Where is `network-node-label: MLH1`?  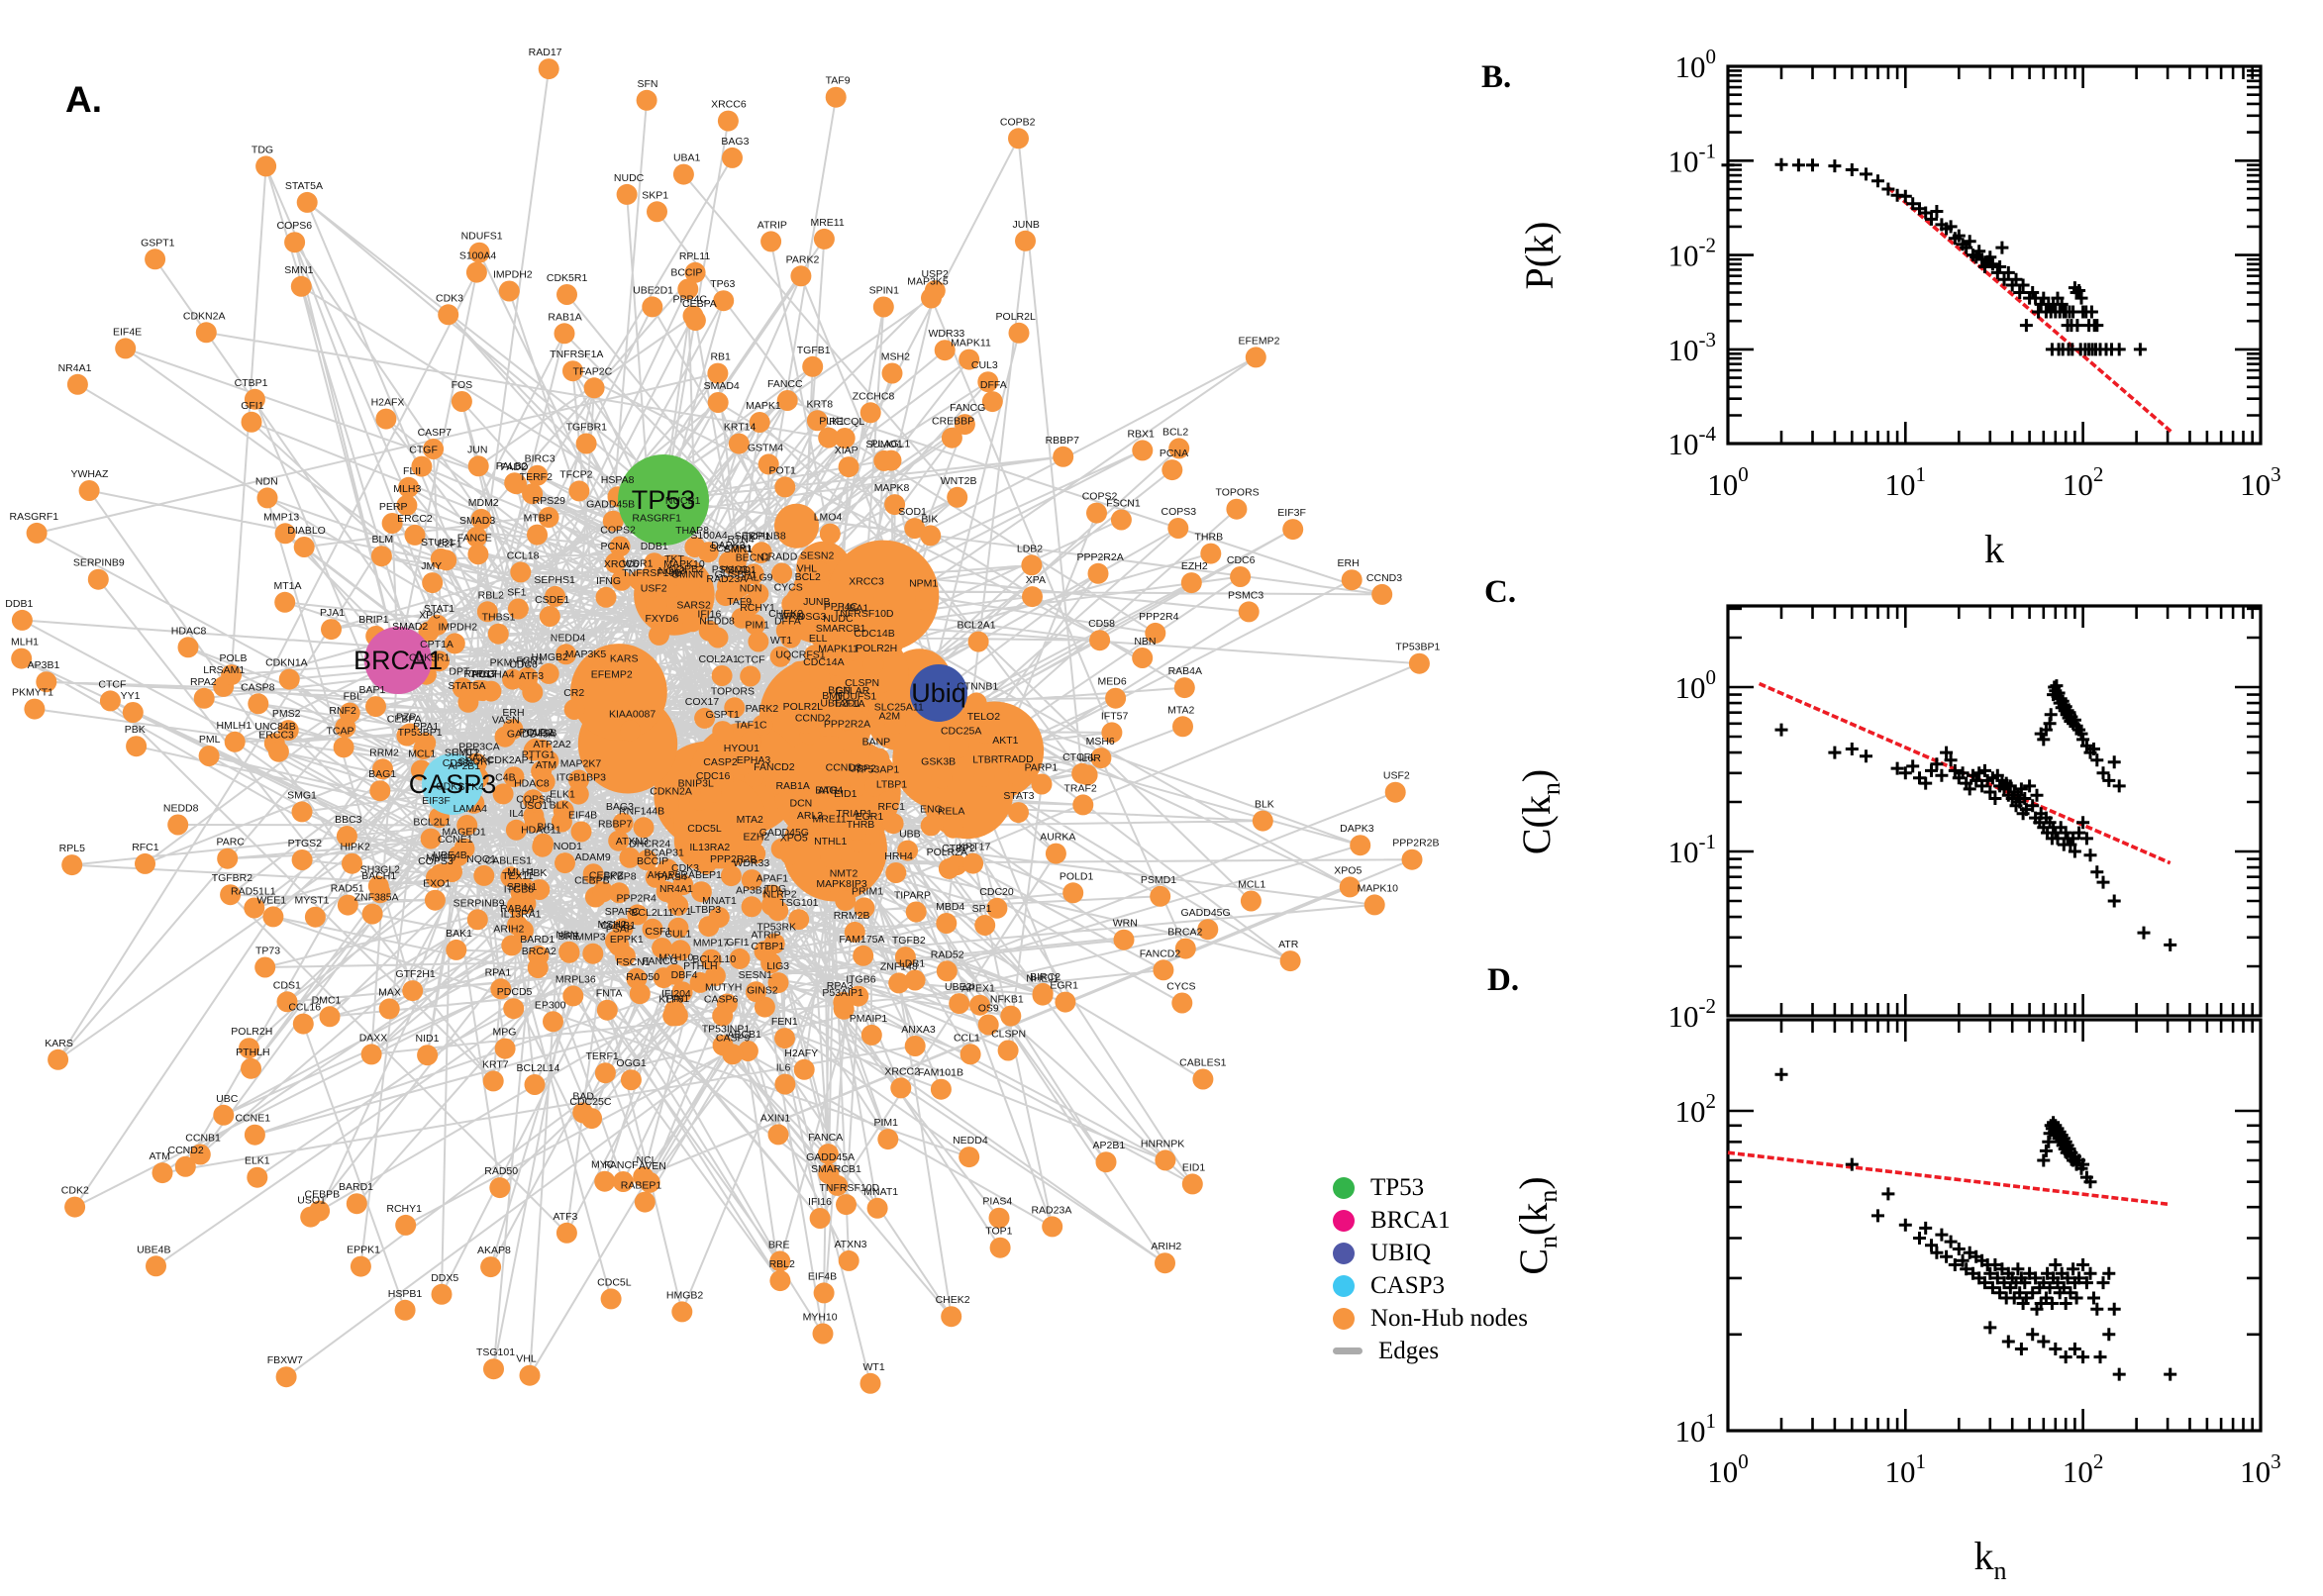 network-node-label: MLH1 is located at coordinates (25, 642).